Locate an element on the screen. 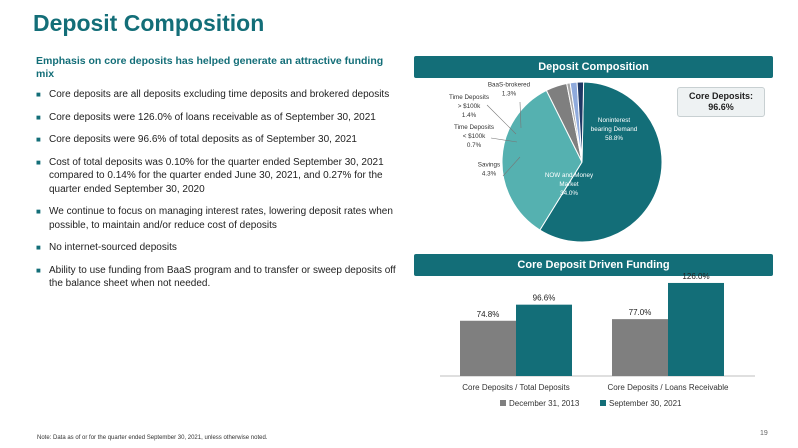 The image size is (798, 448). bar-data-label: 77.0% is located at coordinates (640, 312).